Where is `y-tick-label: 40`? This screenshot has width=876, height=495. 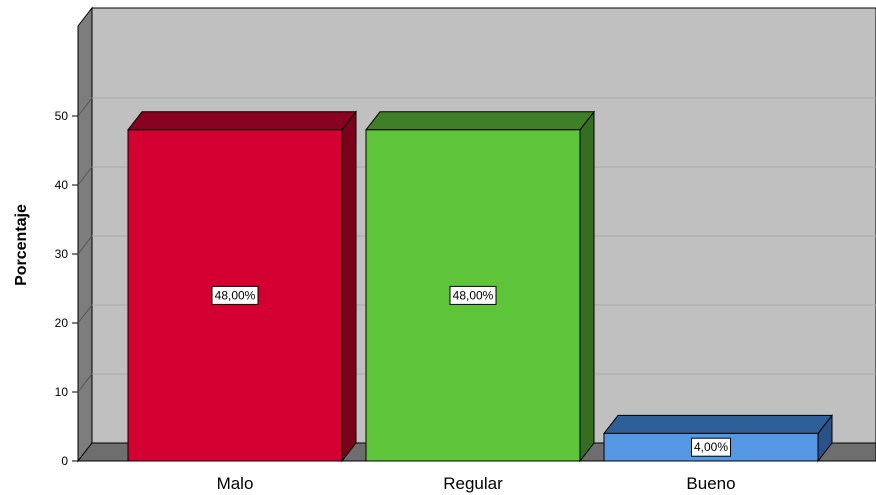 y-tick-label: 40 is located at coordinates (62, 185).